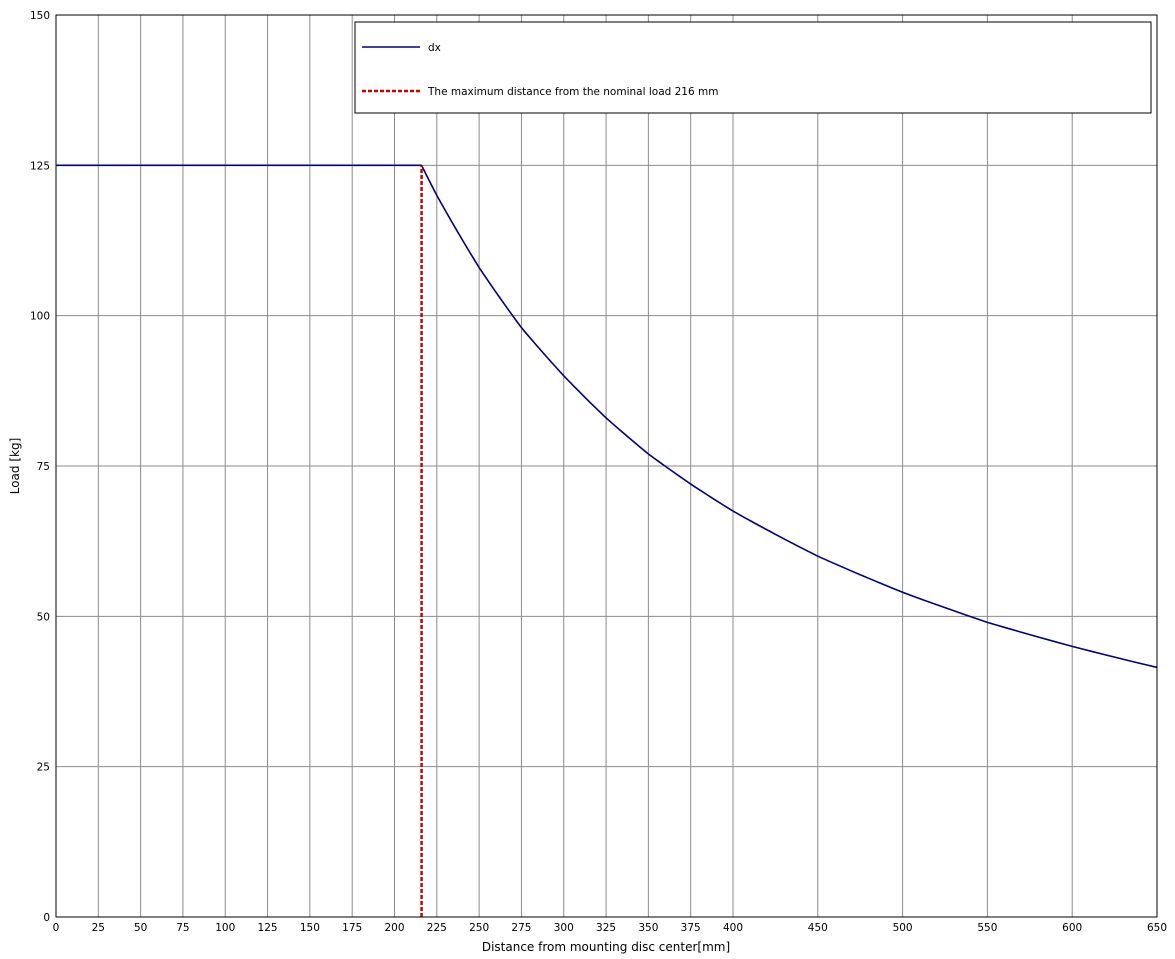  Describe the element at coordinates (352, 928) in the screenshot. I see `x-tick-label: 175` at that location.